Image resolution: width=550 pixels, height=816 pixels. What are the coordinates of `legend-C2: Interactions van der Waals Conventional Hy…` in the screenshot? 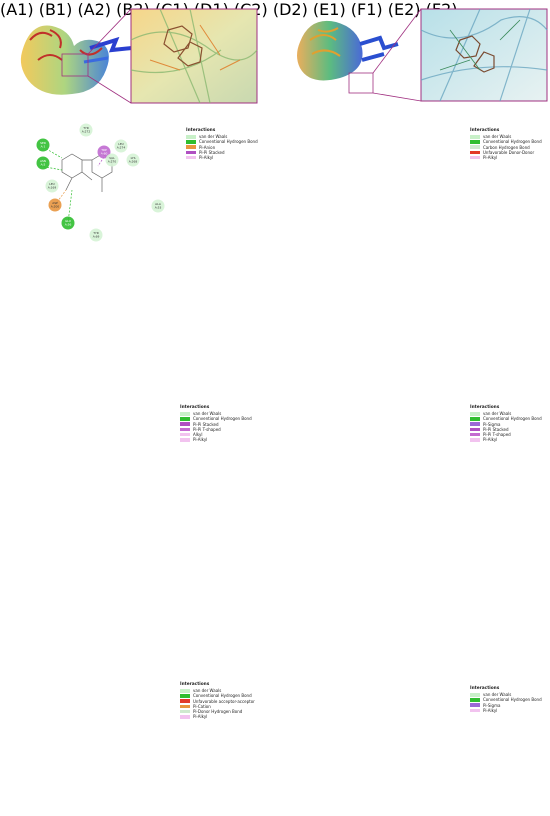 It's located at (216, 423).